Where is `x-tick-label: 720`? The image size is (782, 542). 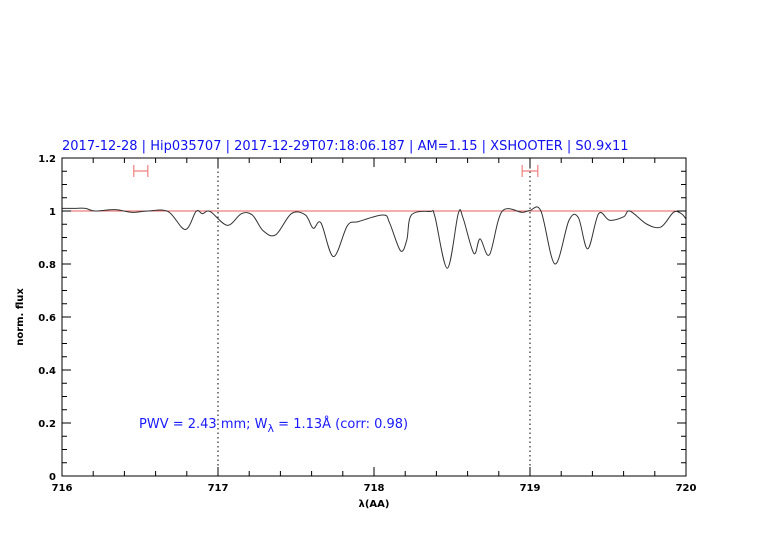
x-tick-label: 720 is located at coordinates (686, 488).